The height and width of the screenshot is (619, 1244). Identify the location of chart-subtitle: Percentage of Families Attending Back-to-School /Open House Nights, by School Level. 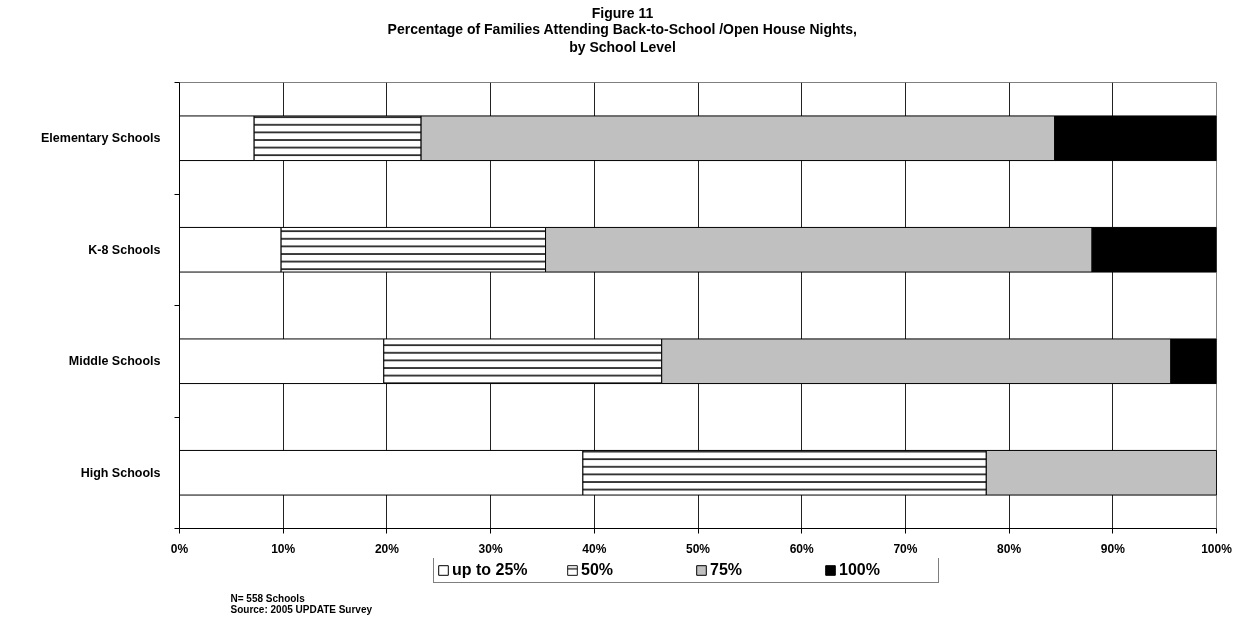
(622, 38).